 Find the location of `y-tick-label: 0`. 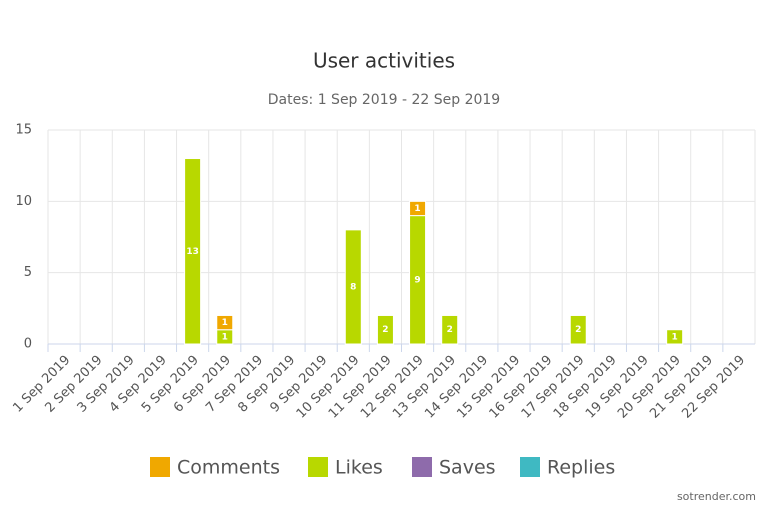

y-tick-label: 0 is located at coordinates (28, 344).